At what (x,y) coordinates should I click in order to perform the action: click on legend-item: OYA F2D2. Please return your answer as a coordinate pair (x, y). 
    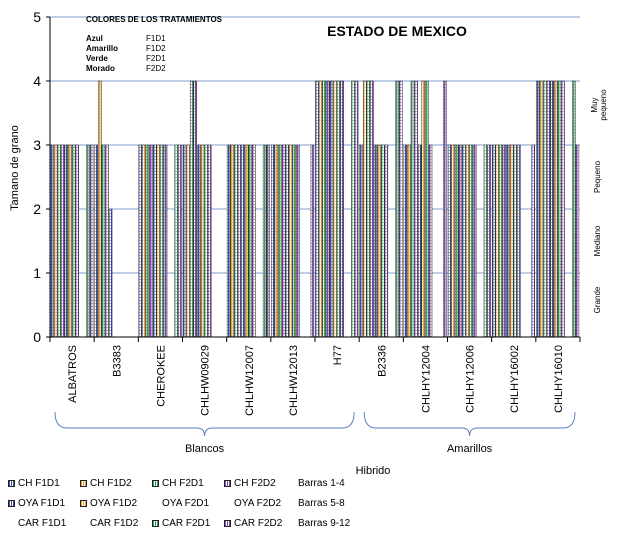
    Looking at the image, I should click on (260, 503).